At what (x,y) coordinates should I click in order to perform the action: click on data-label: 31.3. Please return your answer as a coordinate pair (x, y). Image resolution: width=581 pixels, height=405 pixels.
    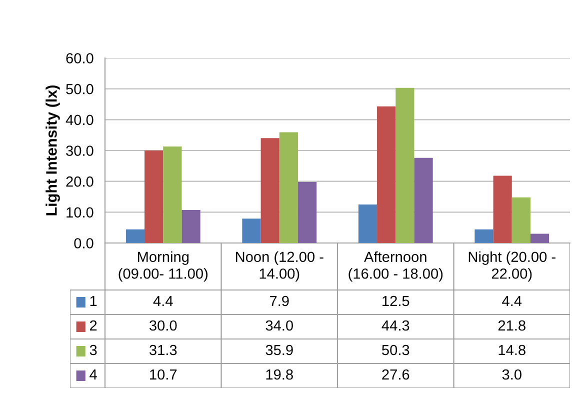
    Looking at the image, I should click on (163, 350).